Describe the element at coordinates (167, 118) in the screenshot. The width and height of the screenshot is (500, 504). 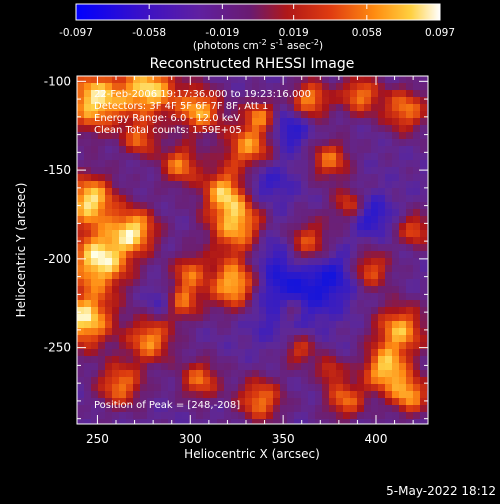
I see `info-line: Energy Range: 6.0 - 12.0 keV` at that location.